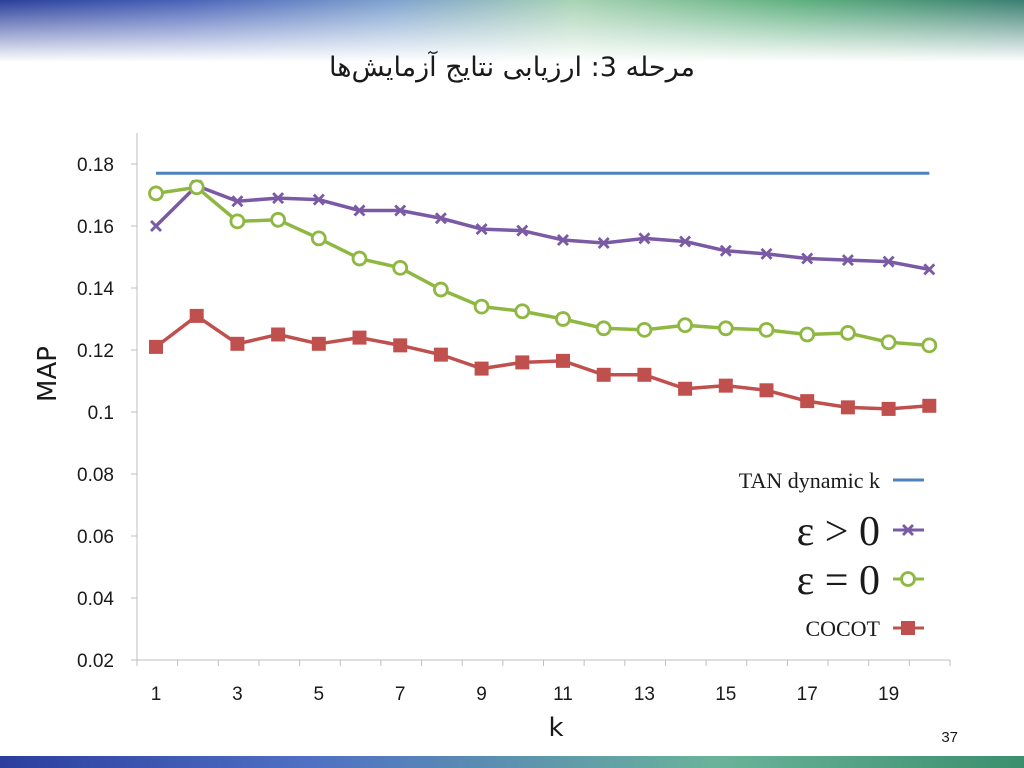 This screenshot has height=768, width=1024. I want to click on legend-label: ε = 0, so click(838, 581).